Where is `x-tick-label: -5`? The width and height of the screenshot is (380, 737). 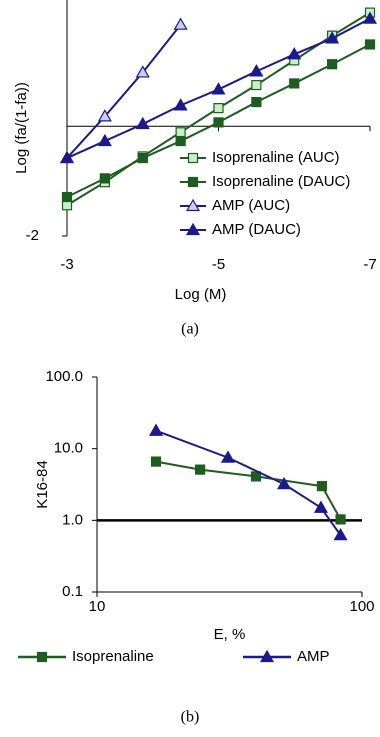 x-tick-label: -5 is located at coordinates (218, 264).